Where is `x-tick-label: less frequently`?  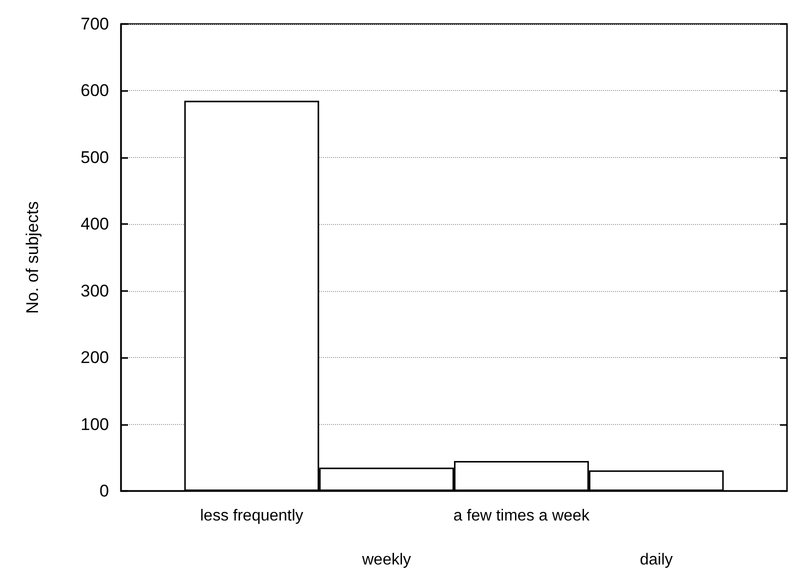 x-tick-label: less frequently is located at coordinates (252, 516).